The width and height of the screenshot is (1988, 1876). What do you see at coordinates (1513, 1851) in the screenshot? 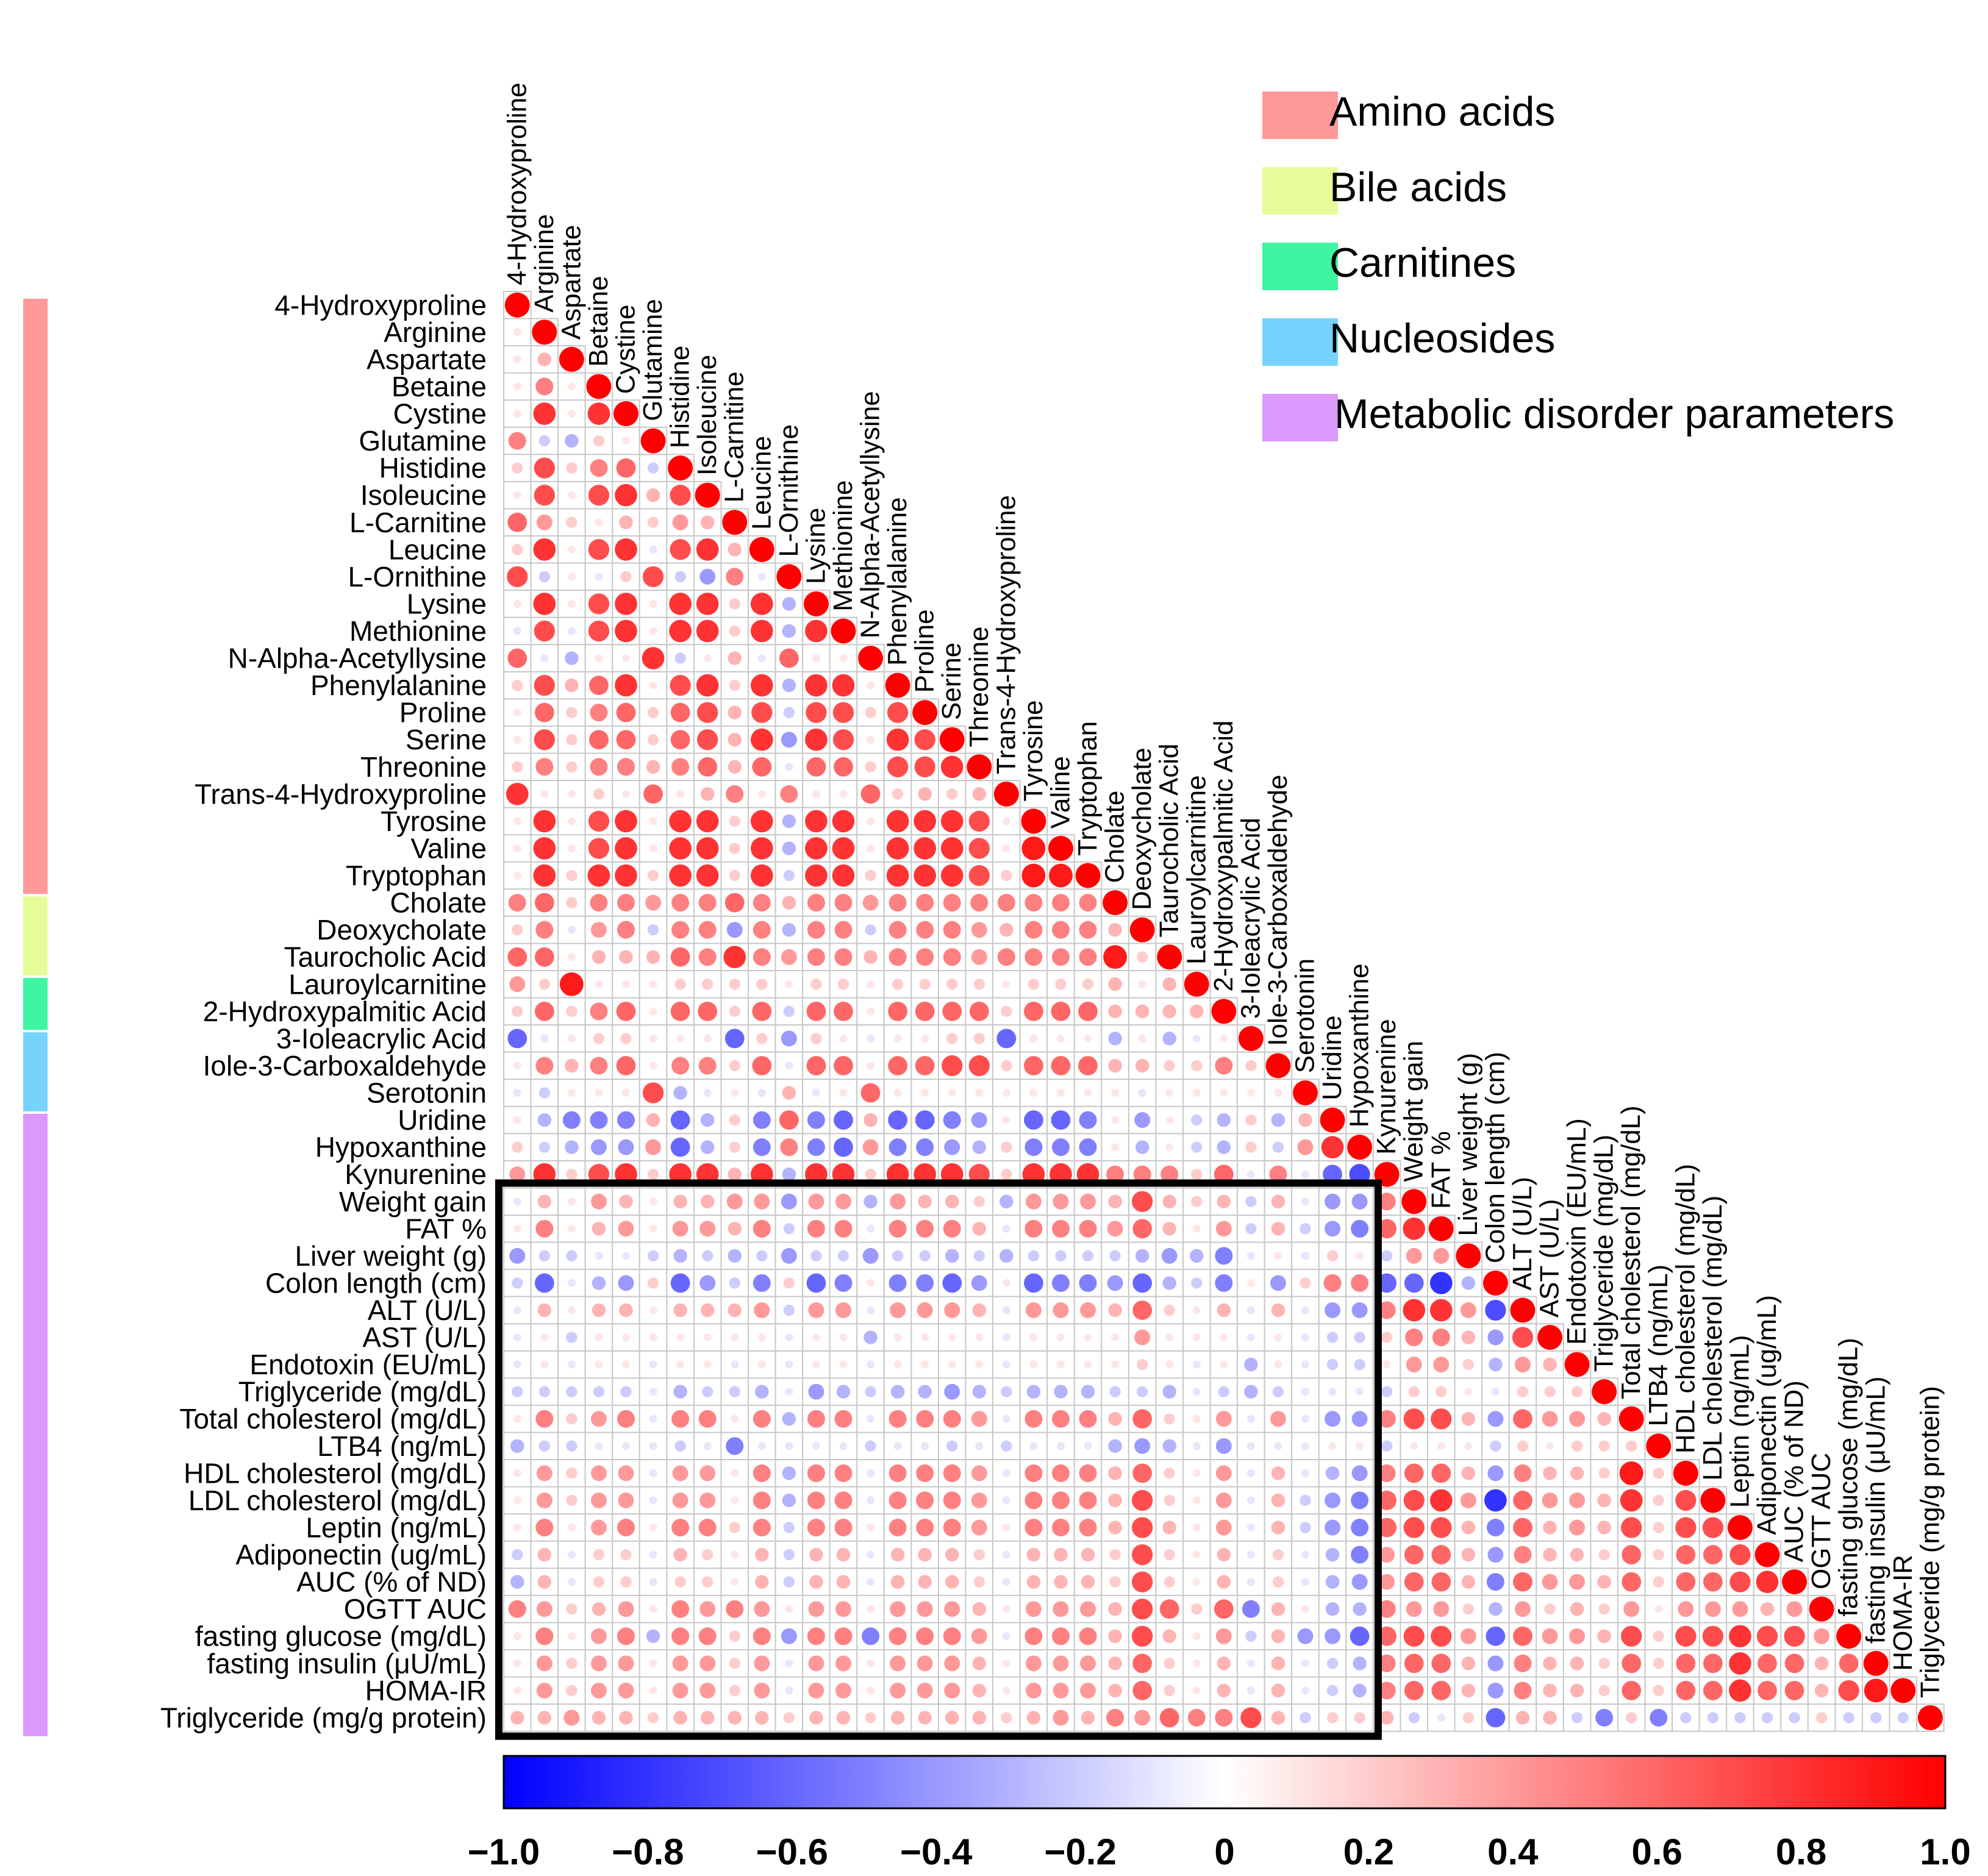
I see `colorbar-tick-label: 0.4` at bounding box center [1513, 1851].